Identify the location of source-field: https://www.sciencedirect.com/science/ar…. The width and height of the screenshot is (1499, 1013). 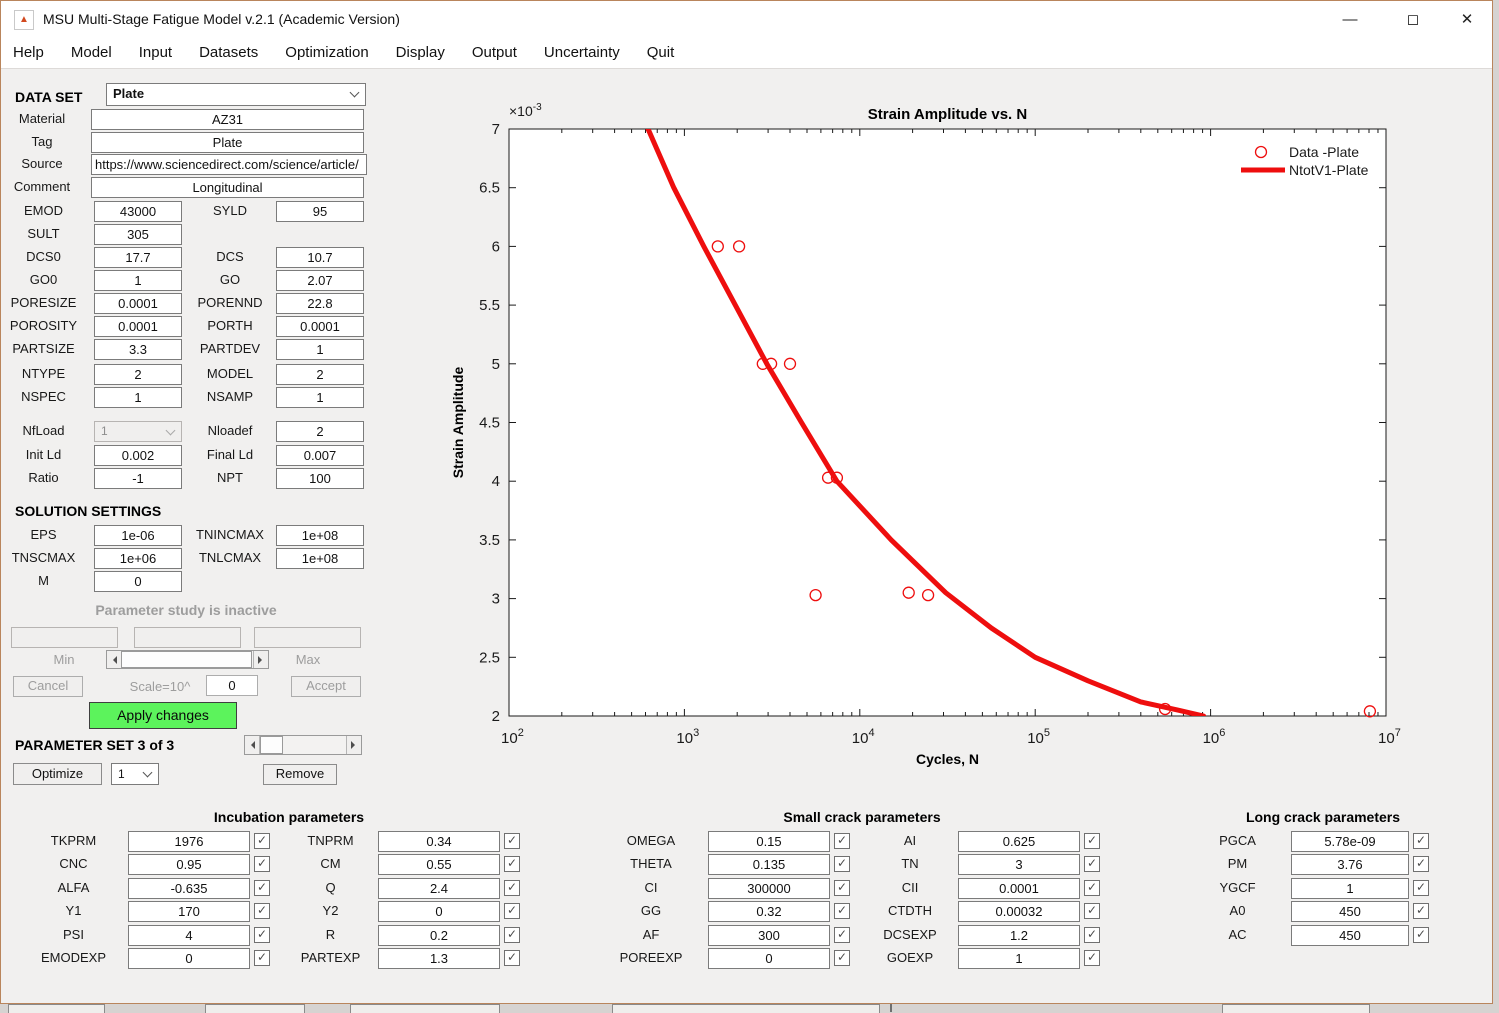
(229, 165).